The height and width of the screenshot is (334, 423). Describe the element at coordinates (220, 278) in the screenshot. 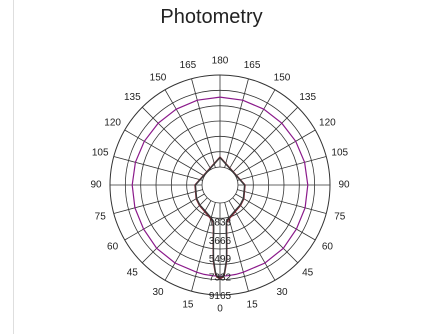

I see `radial-tick-label: 7332` at that location.